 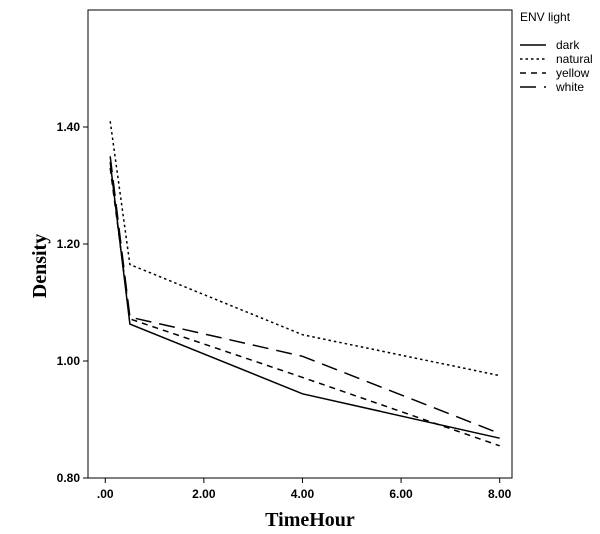 What do you see at coordinates (303, 494) in the screenshot?
I see `x-tick-label: 4.00` at bounding box center [303, 494].